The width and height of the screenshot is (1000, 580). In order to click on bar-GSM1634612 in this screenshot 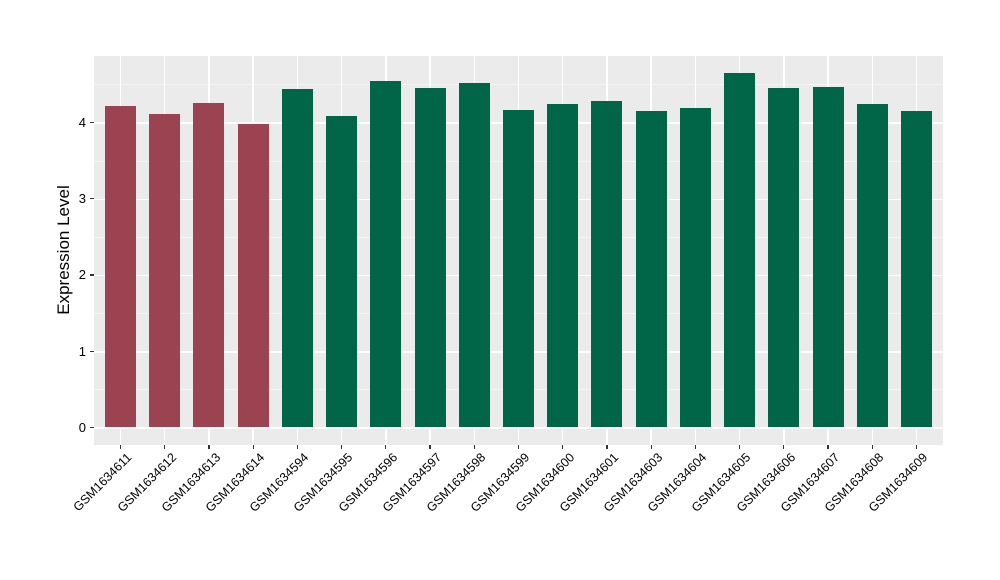, I will do `click(165, 271)`.